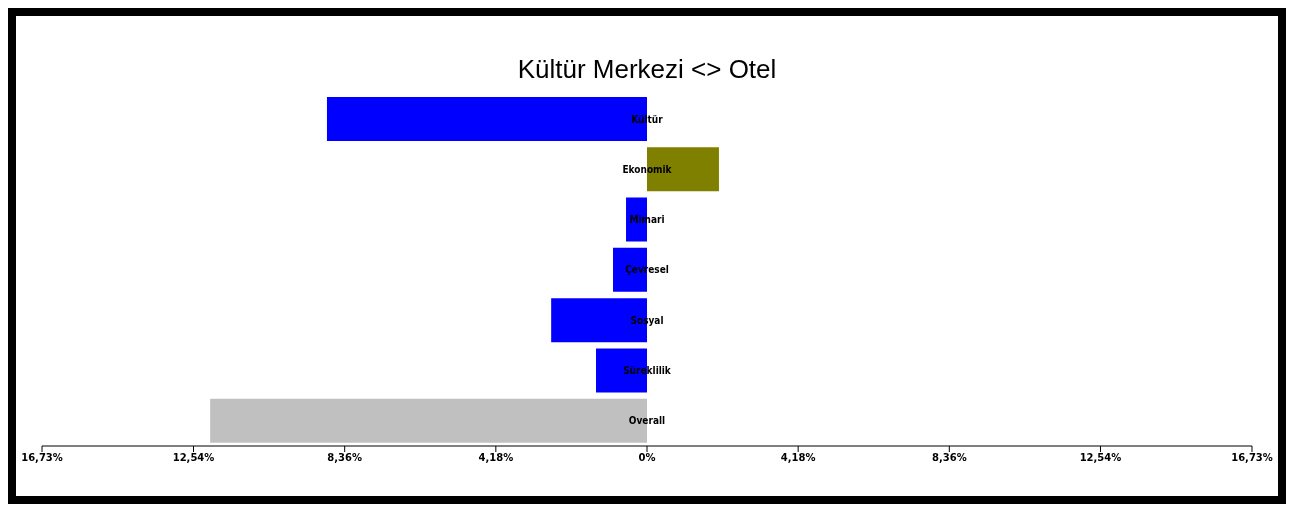 Image resolution: width=1294 pixels, height=525 pixels. I want to click on x-tick-label: 0%, so click(647, 458).